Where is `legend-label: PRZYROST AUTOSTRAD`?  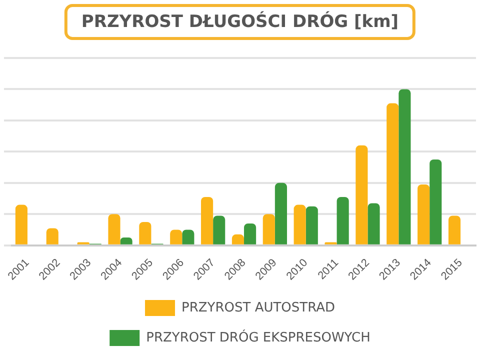 legend-label: PRZYROST AUTOSTRAD is located at coordinates (259, 308).